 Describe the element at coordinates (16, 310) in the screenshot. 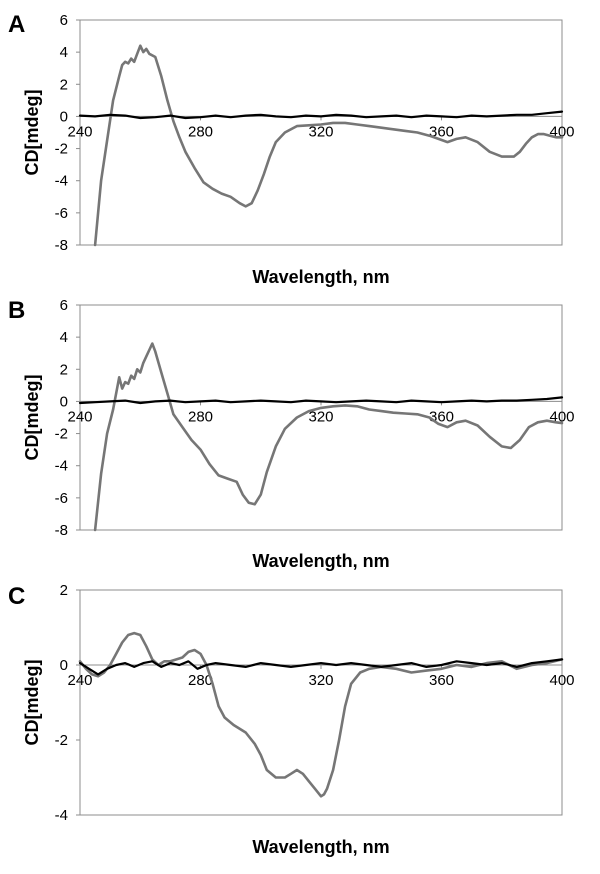

I see `panel-letter: B` at that location.